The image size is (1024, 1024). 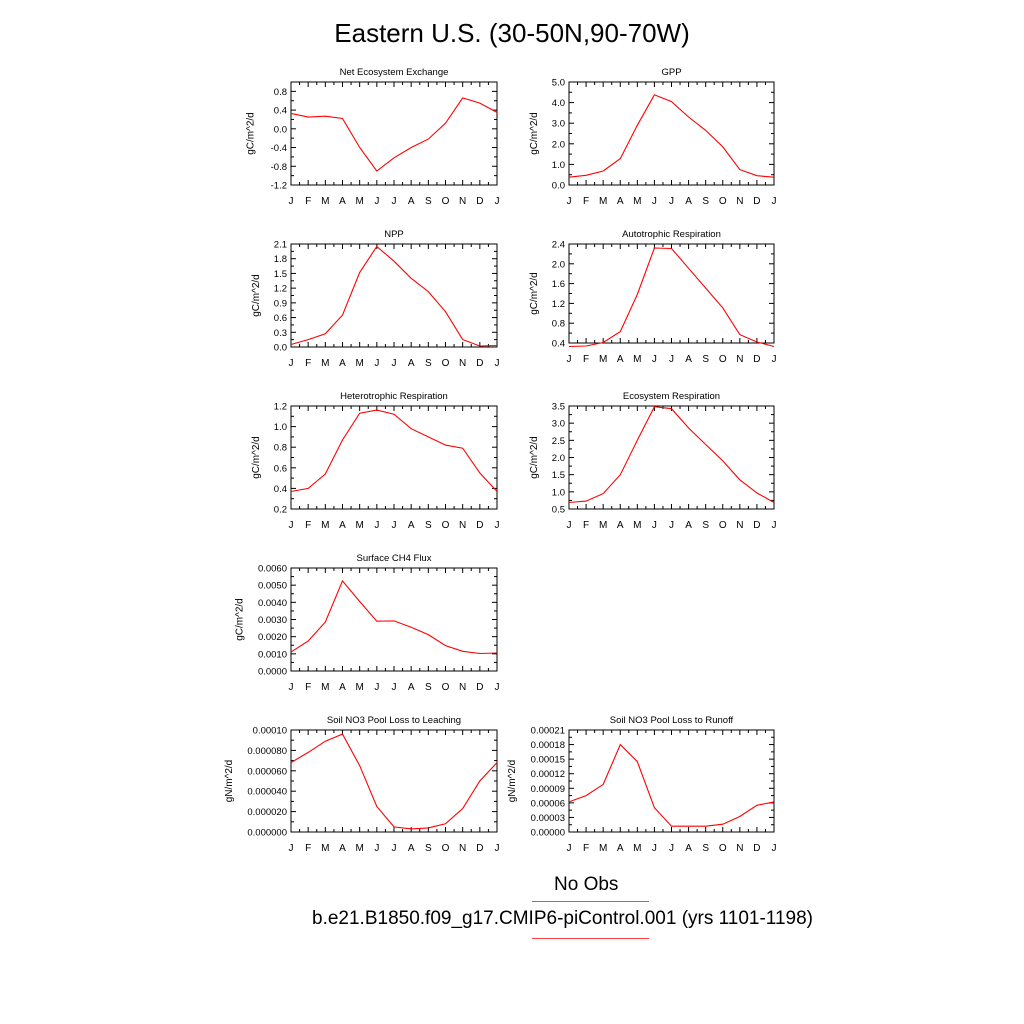 What do you see at coordinates (558, 510) in the screenshot?
I see `y-tick-label: 0.5` at bounding box center [558, 510].